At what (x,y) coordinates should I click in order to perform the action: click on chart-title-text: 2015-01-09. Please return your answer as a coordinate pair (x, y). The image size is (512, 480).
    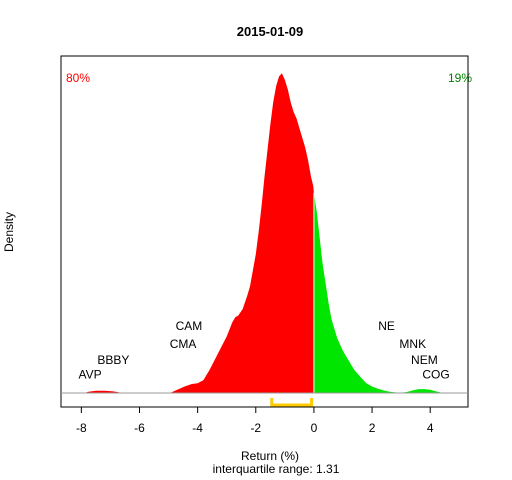
    Looking at the image, I should click on (270, 31).